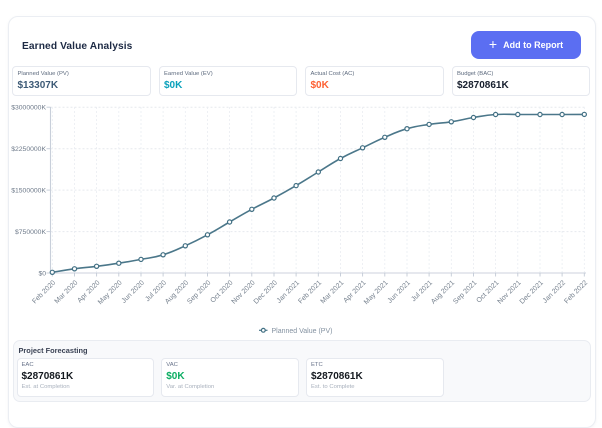  What do you see at coordinates (110, 292) in the screenshot?
I see `svg-text: May 2020` at bounding box center [110, 292].